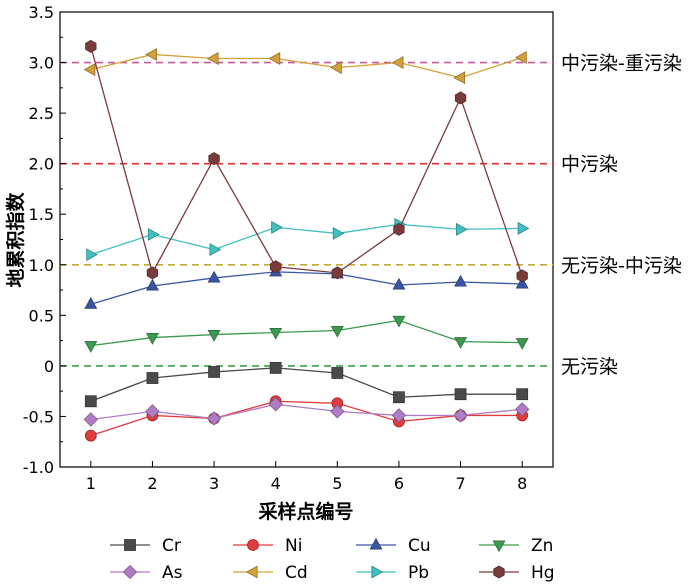 Image resolution: width=700 pixels, height=586 pixels. What do you see at coordinates (91, 483) in the screenshot?
I see `x-tick-label: 1` at bounding box center [91, 483].